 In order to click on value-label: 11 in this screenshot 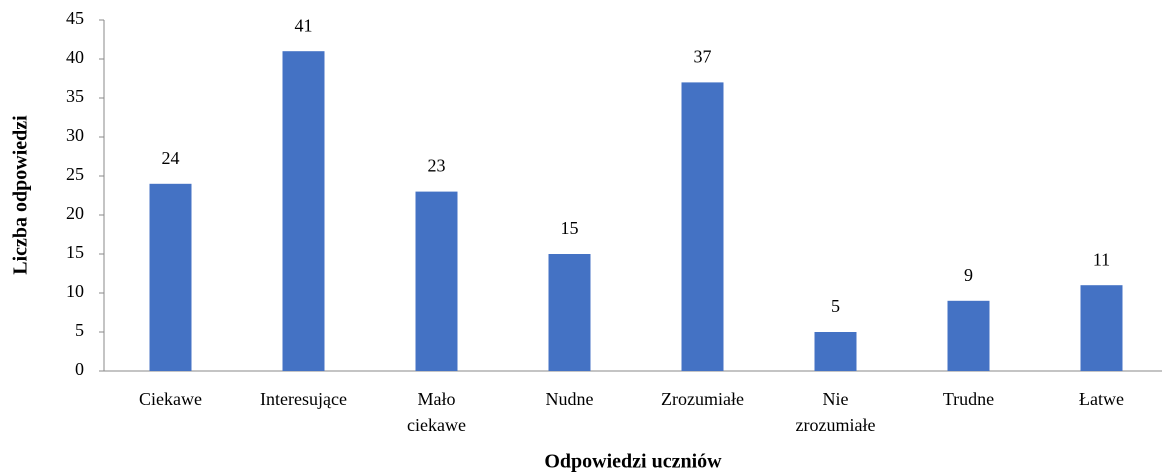, I will do `click(1101, 259)`.